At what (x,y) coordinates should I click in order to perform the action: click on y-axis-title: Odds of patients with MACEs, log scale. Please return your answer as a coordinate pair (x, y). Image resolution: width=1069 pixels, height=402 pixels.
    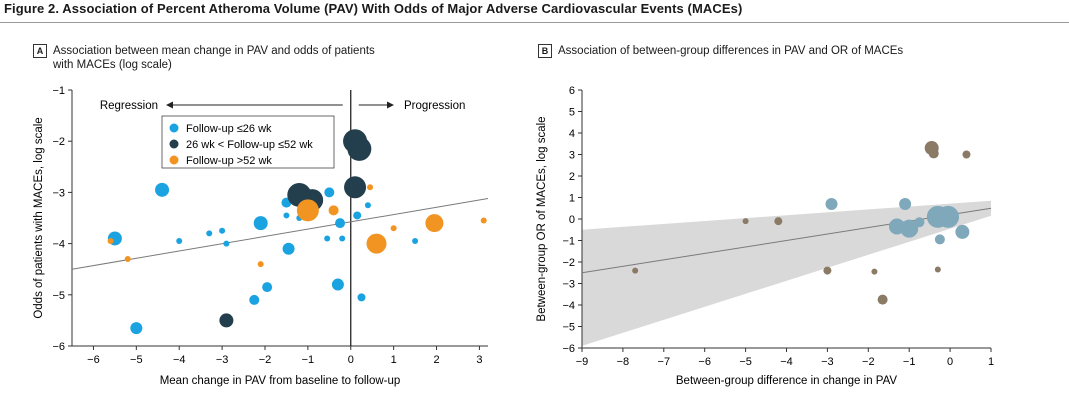
    Looking at the image, I should click on (39, 217).